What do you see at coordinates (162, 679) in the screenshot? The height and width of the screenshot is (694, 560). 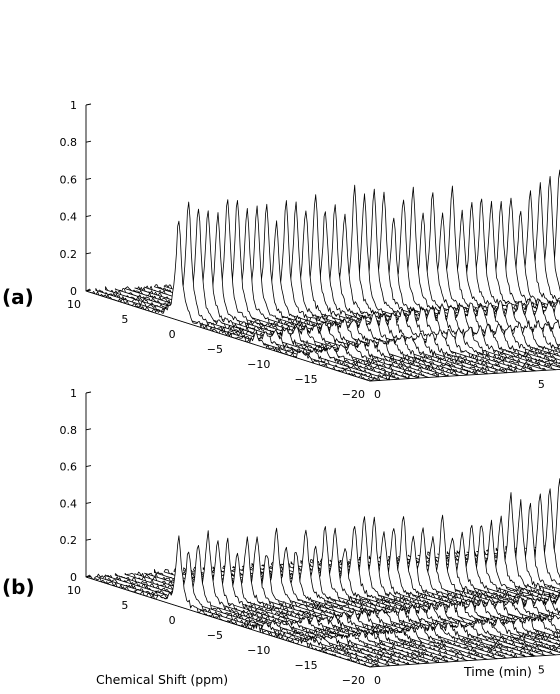 I see `x-axis-title: Chemical Shift (ppm)` at bounding box center [162, 679].